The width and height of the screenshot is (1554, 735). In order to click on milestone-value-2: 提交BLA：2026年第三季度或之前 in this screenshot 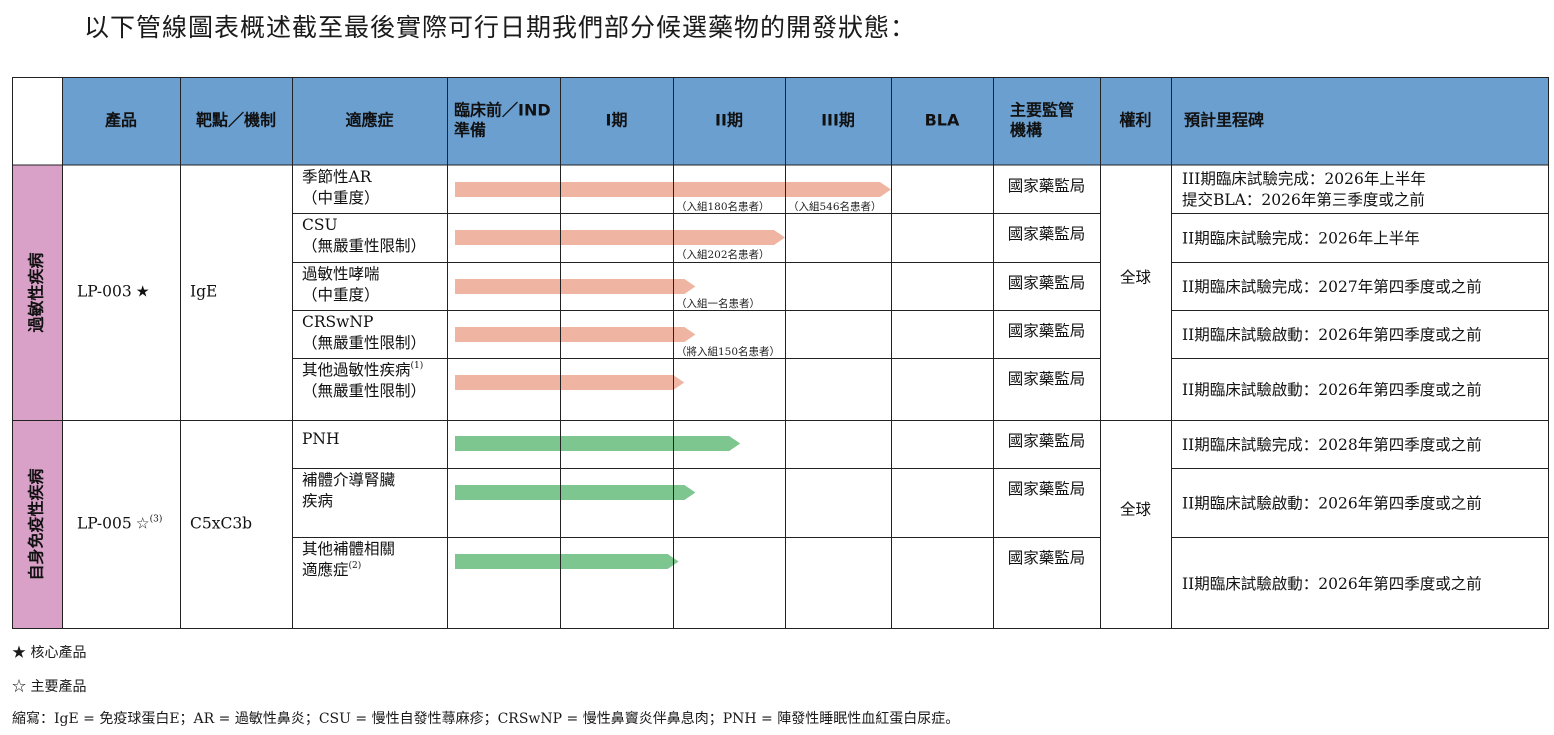, I will do `click(1303, 200)`.